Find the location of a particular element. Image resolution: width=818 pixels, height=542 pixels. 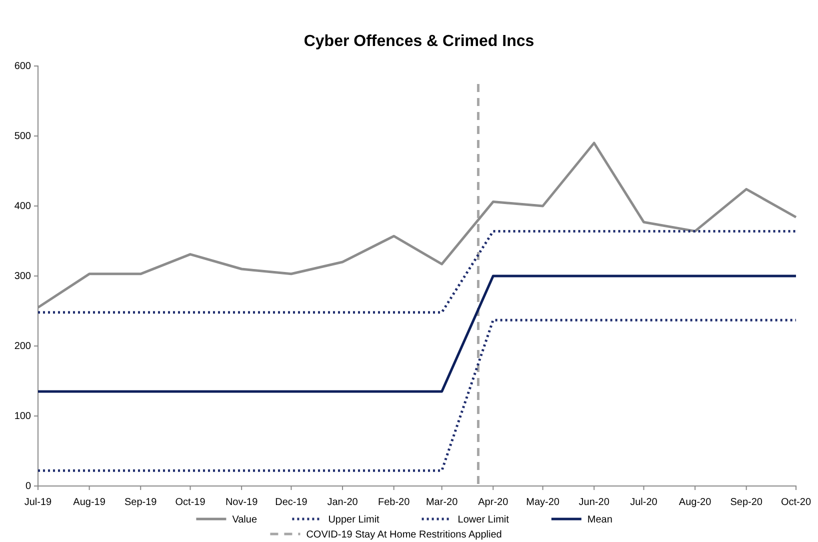

x-tick-label: Jul-19 is located at coordinates (38, 502).